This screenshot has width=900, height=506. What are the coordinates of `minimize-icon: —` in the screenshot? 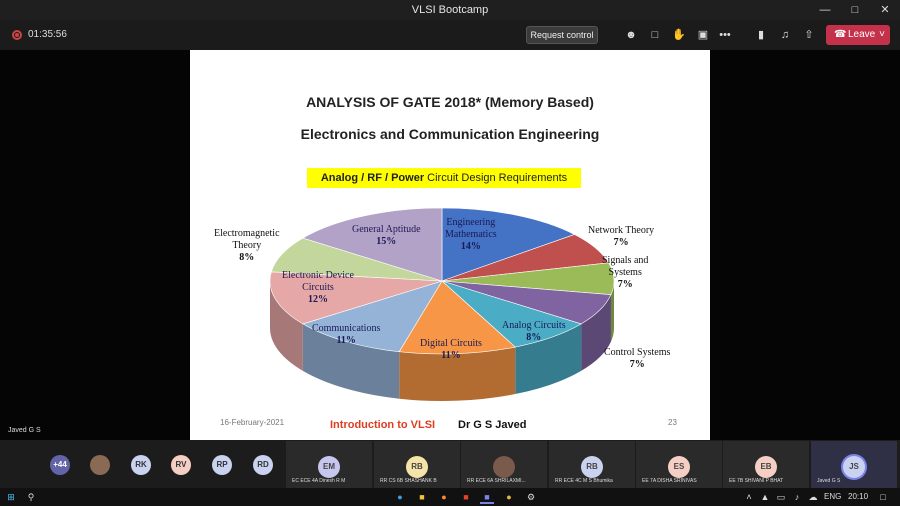 It's located at (825, 10).